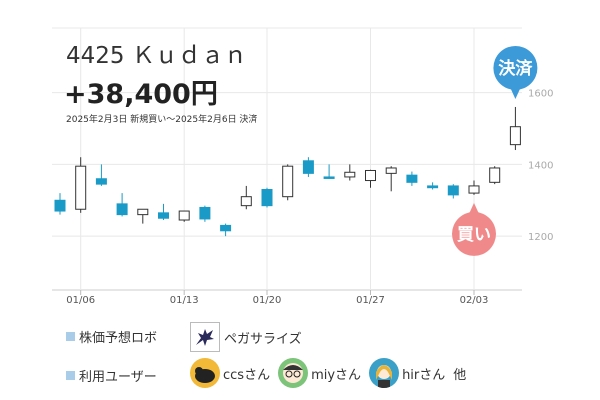  I want to click on settle-marker-pointer, so click(515, 93).